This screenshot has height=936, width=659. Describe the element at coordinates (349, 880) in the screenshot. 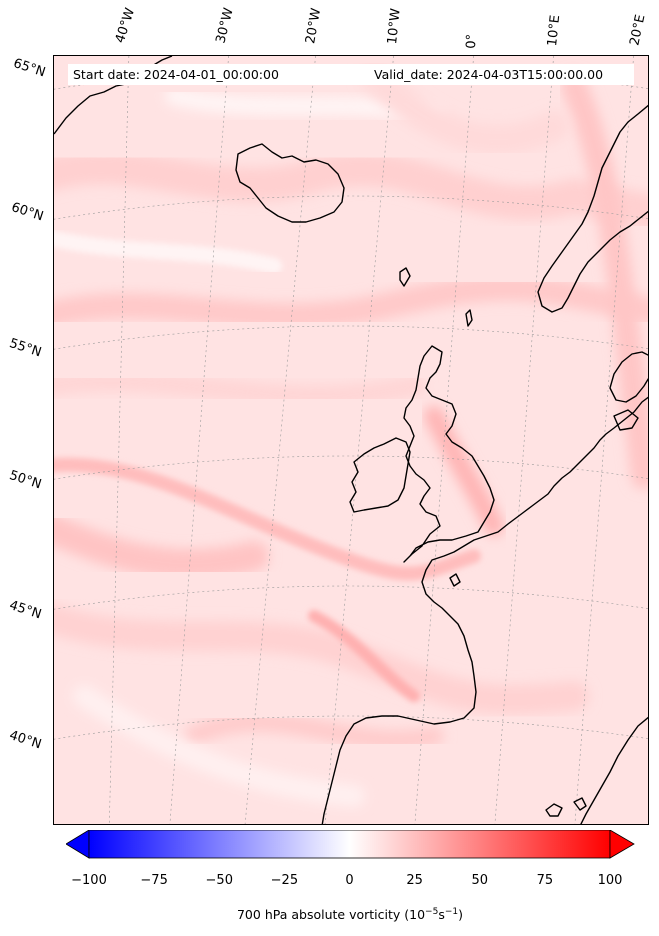

I see `colorbar-tick-label: 0` at that location.